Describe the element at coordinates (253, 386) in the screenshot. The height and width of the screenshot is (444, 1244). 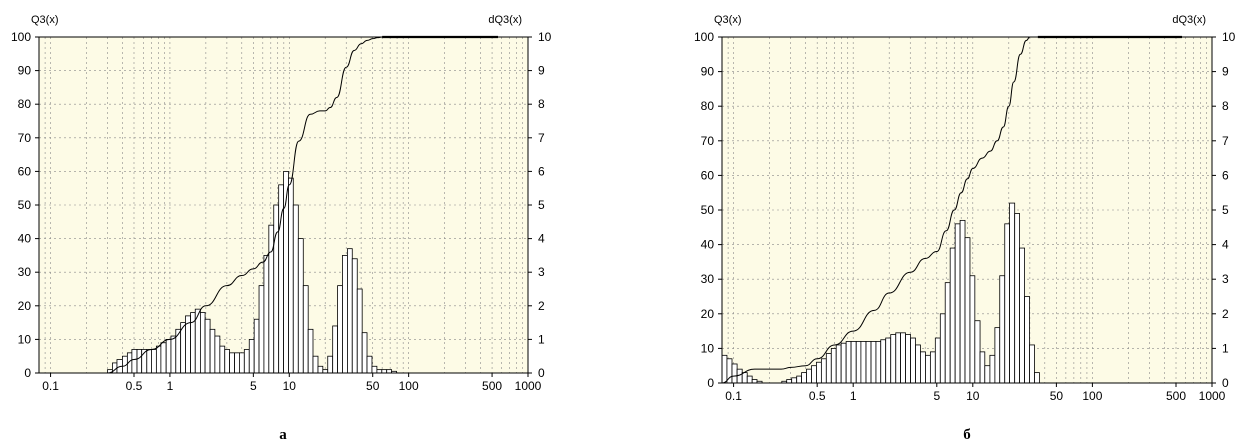
I see `x-tick-label: 5` at that location.